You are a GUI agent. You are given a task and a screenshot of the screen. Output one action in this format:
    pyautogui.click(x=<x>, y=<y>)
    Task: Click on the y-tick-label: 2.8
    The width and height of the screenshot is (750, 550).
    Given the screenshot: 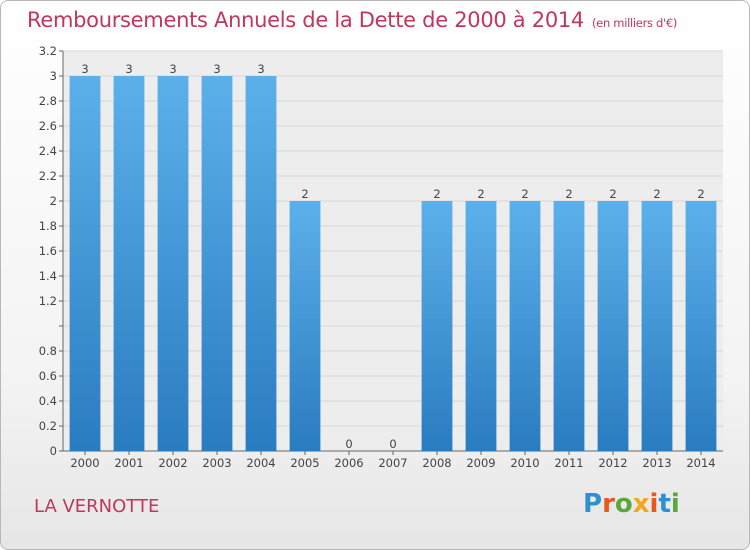 What is the action you would take?
    pyautogui.click(x=48, y=101)
    